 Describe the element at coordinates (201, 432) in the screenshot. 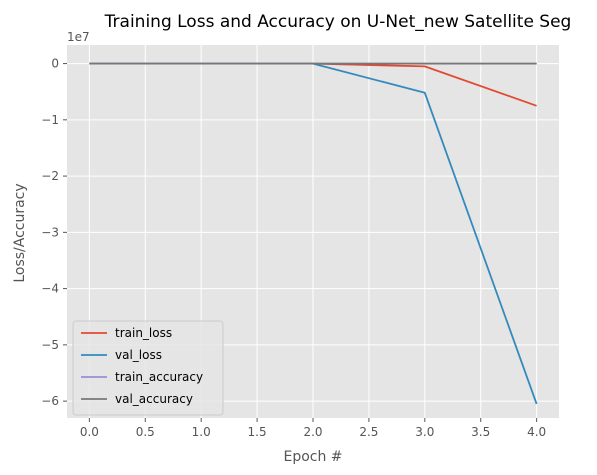

I see `x-tick-label: 1.0` at that location.